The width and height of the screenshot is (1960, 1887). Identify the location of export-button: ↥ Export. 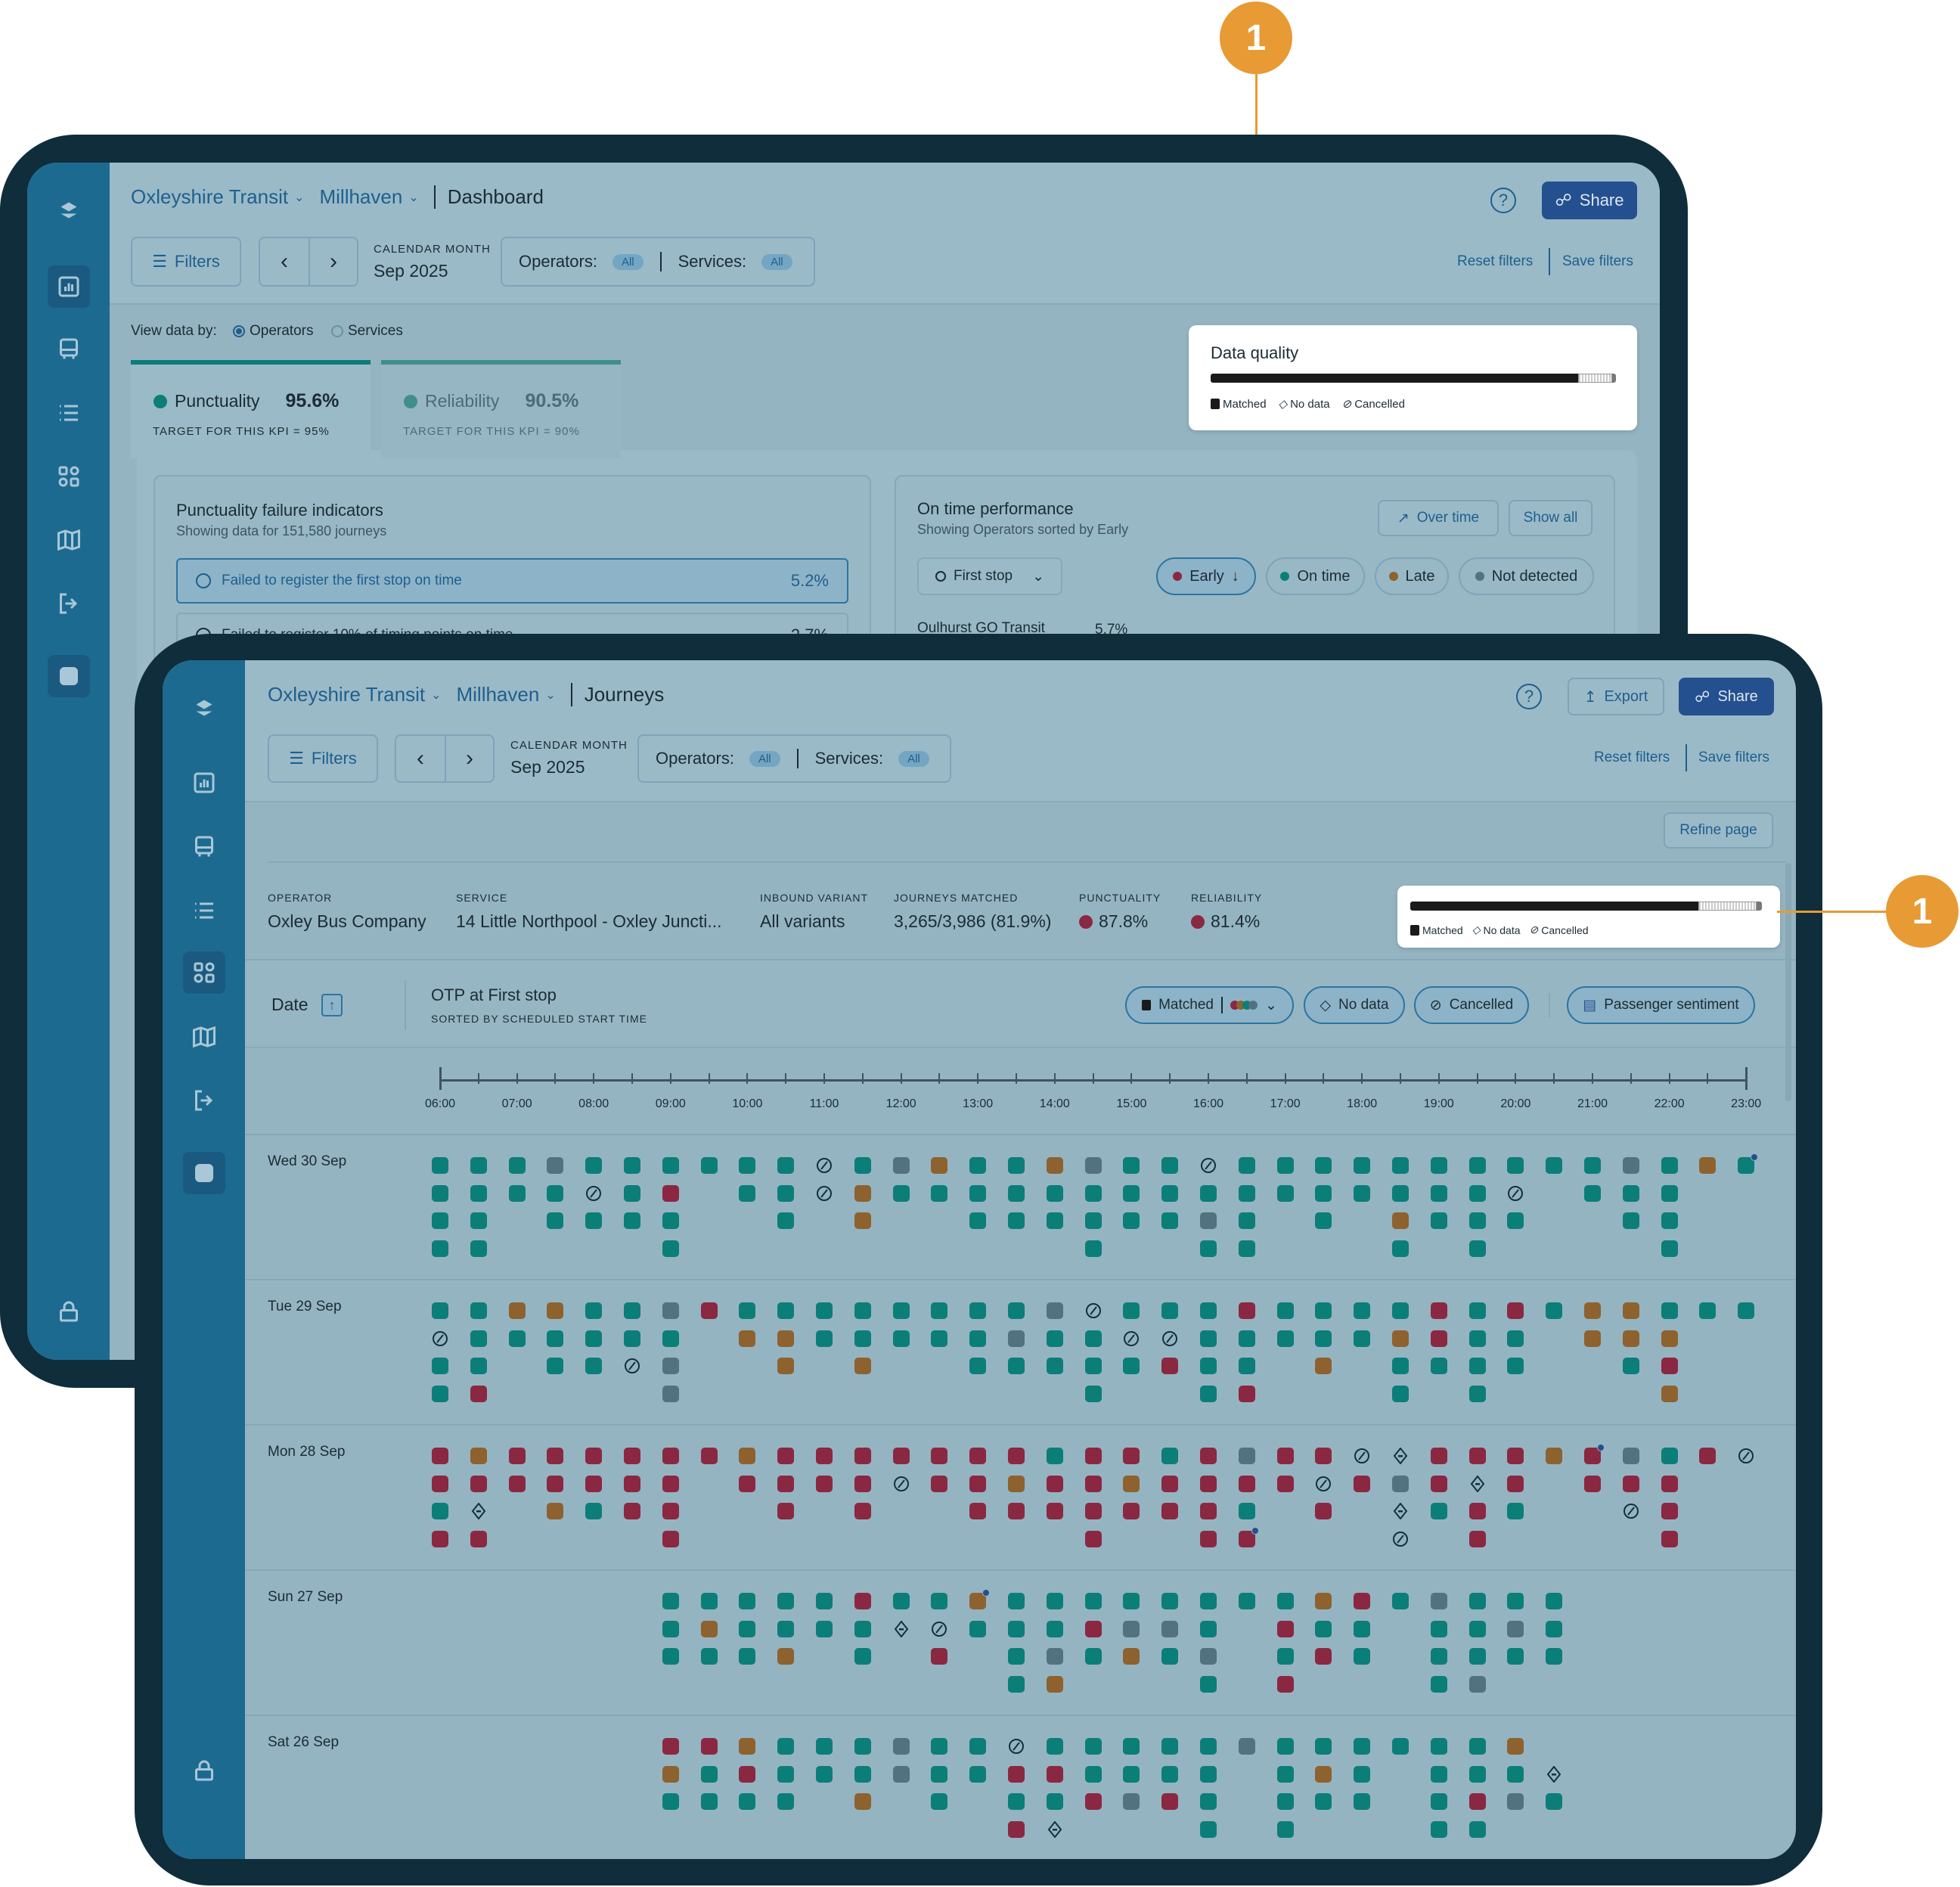
(1616, 696).